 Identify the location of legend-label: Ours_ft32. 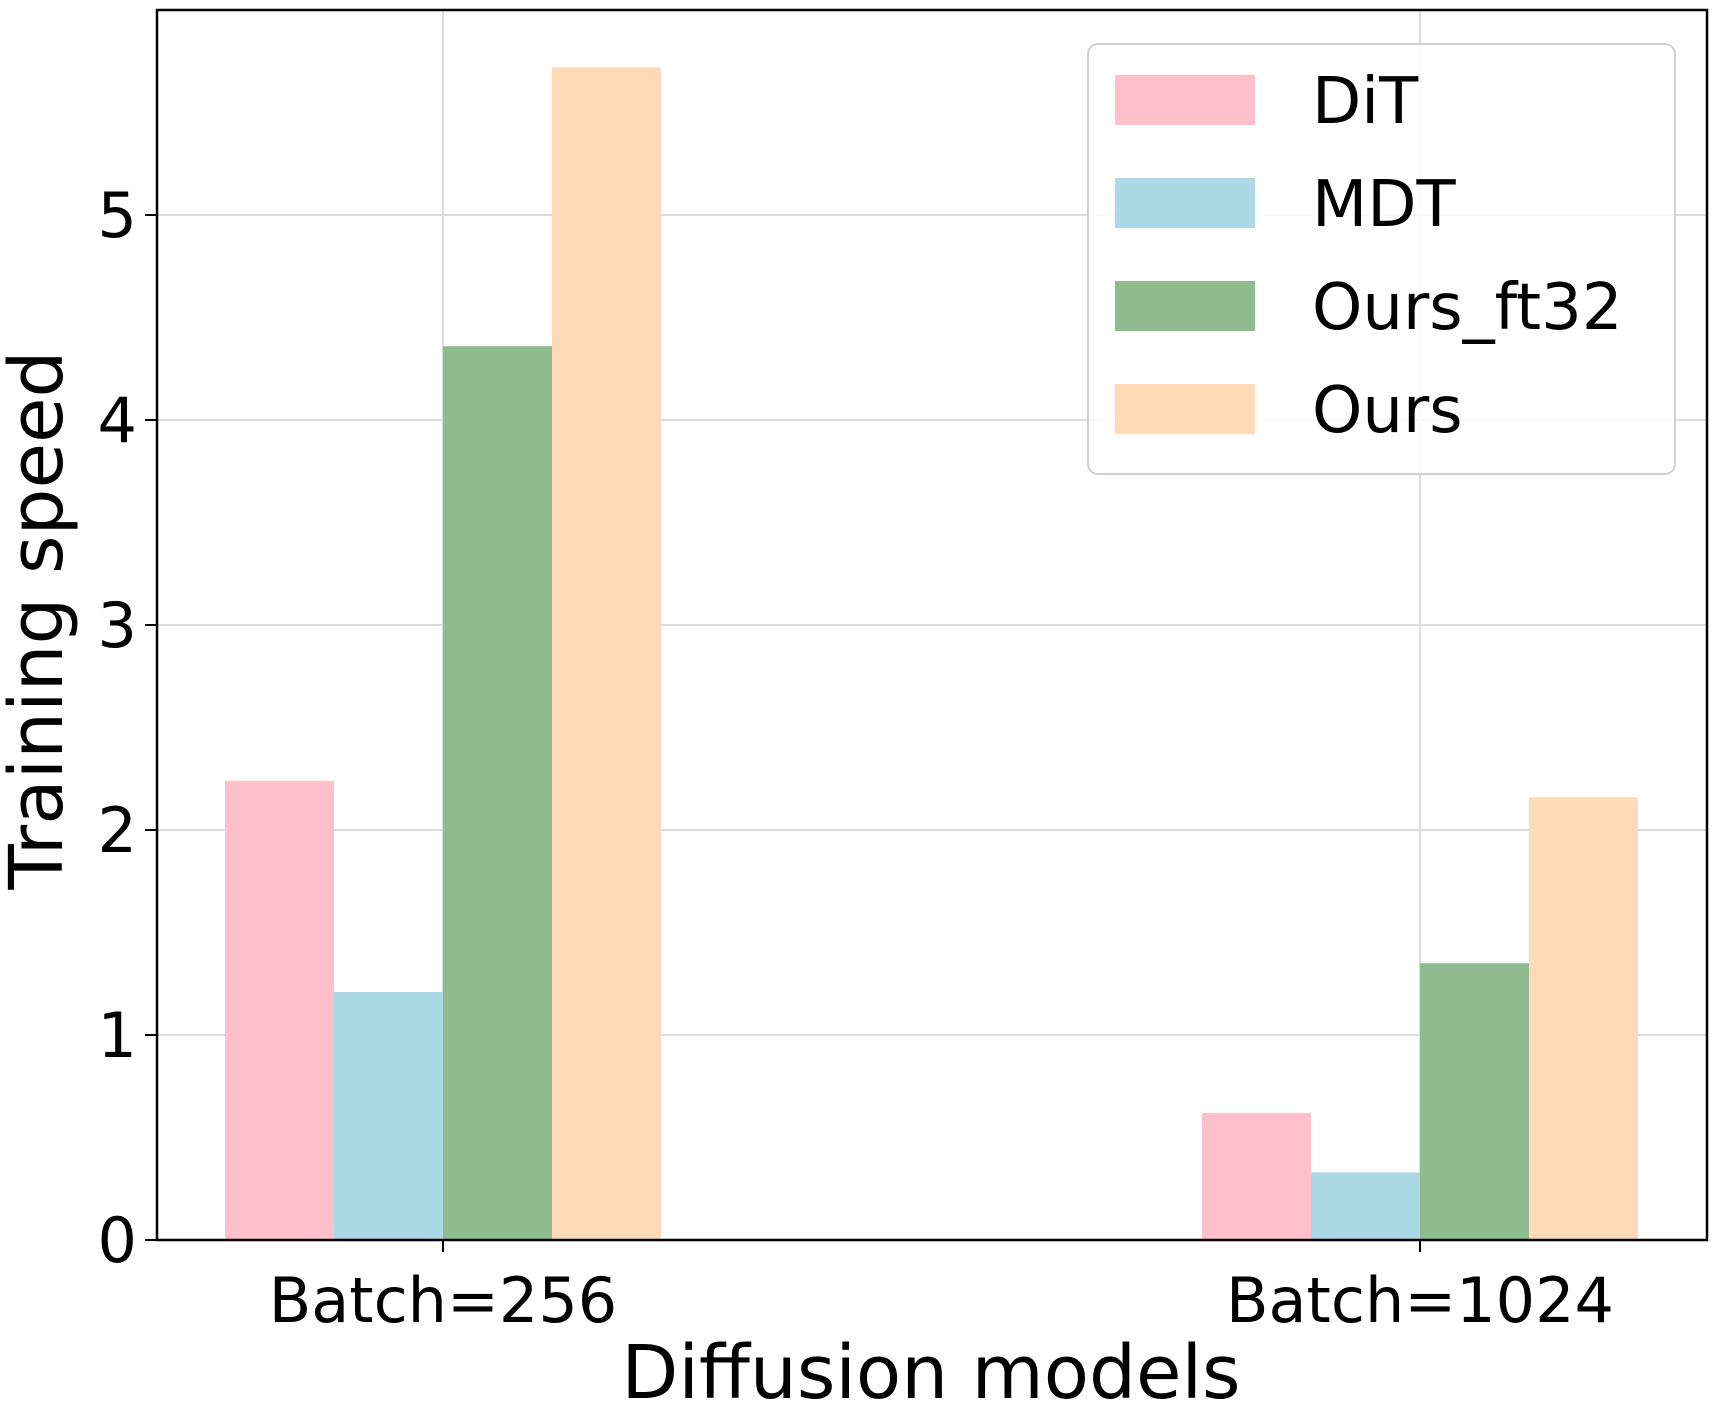
(1467, 308).